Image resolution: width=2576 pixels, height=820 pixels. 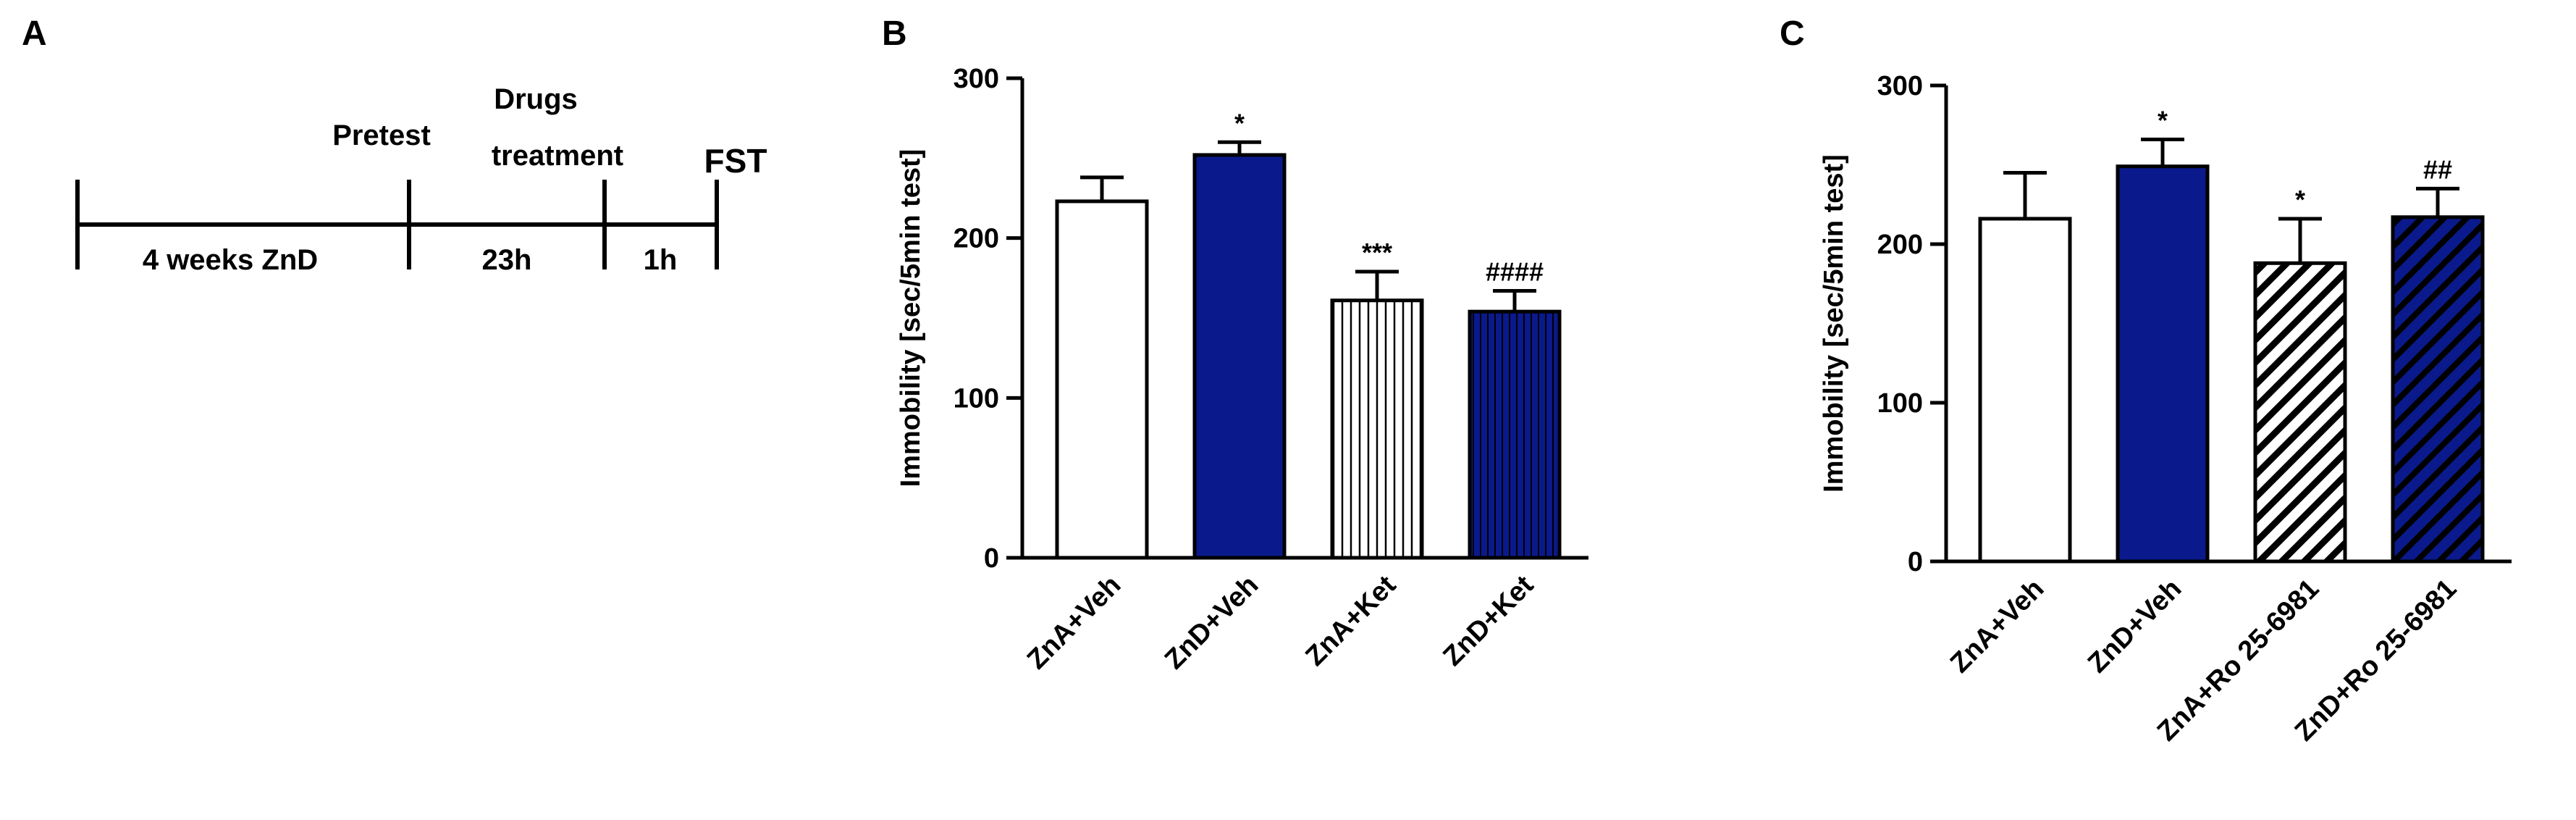 What do you see at coordinates (230, 260) in the screenshot?
I see `timeline-segment-1: 4 weeks ZnD` at bounding box center [230, 260].